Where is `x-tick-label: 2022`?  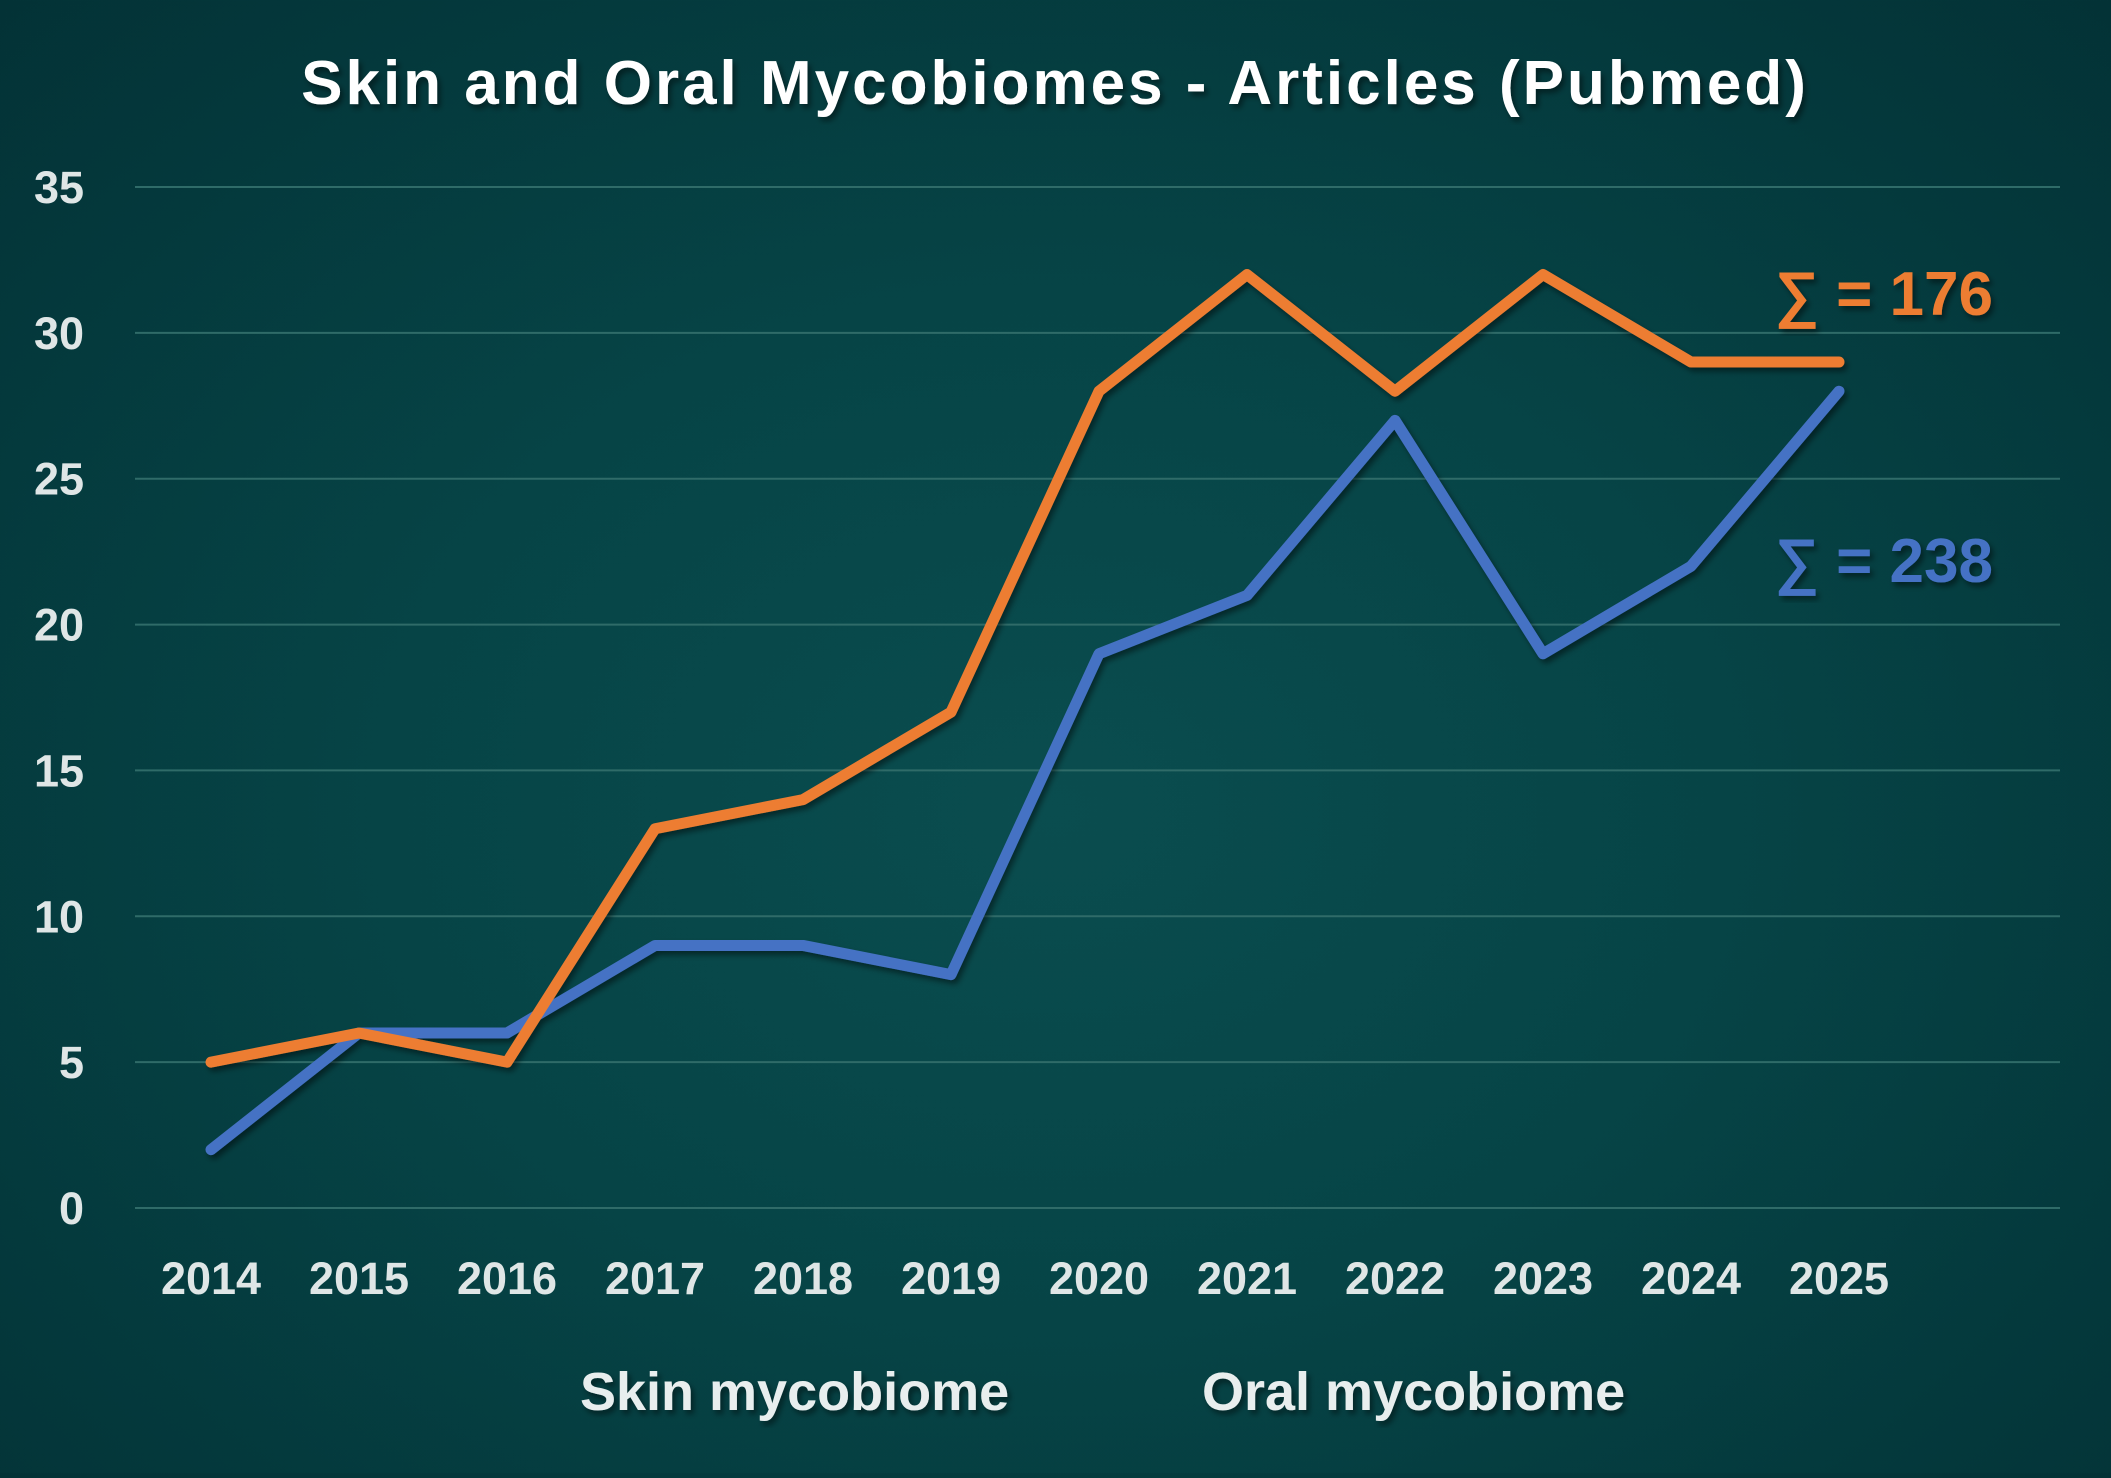 x-tick-label: 2022 is located at coordinates (1395, 1278).